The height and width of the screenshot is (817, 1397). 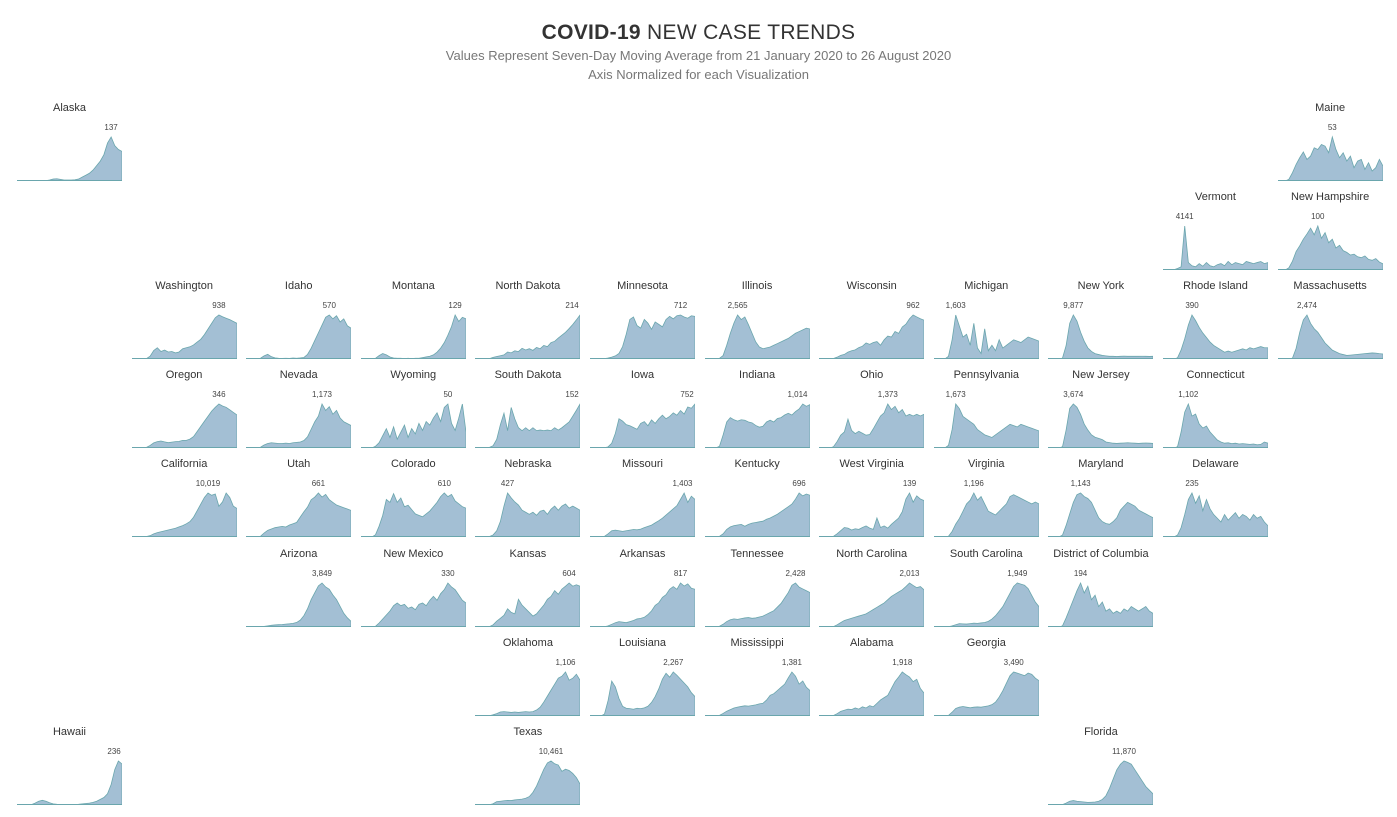 I want to click on state-chart: Alabama 1,918, so click(x=872, y=680).